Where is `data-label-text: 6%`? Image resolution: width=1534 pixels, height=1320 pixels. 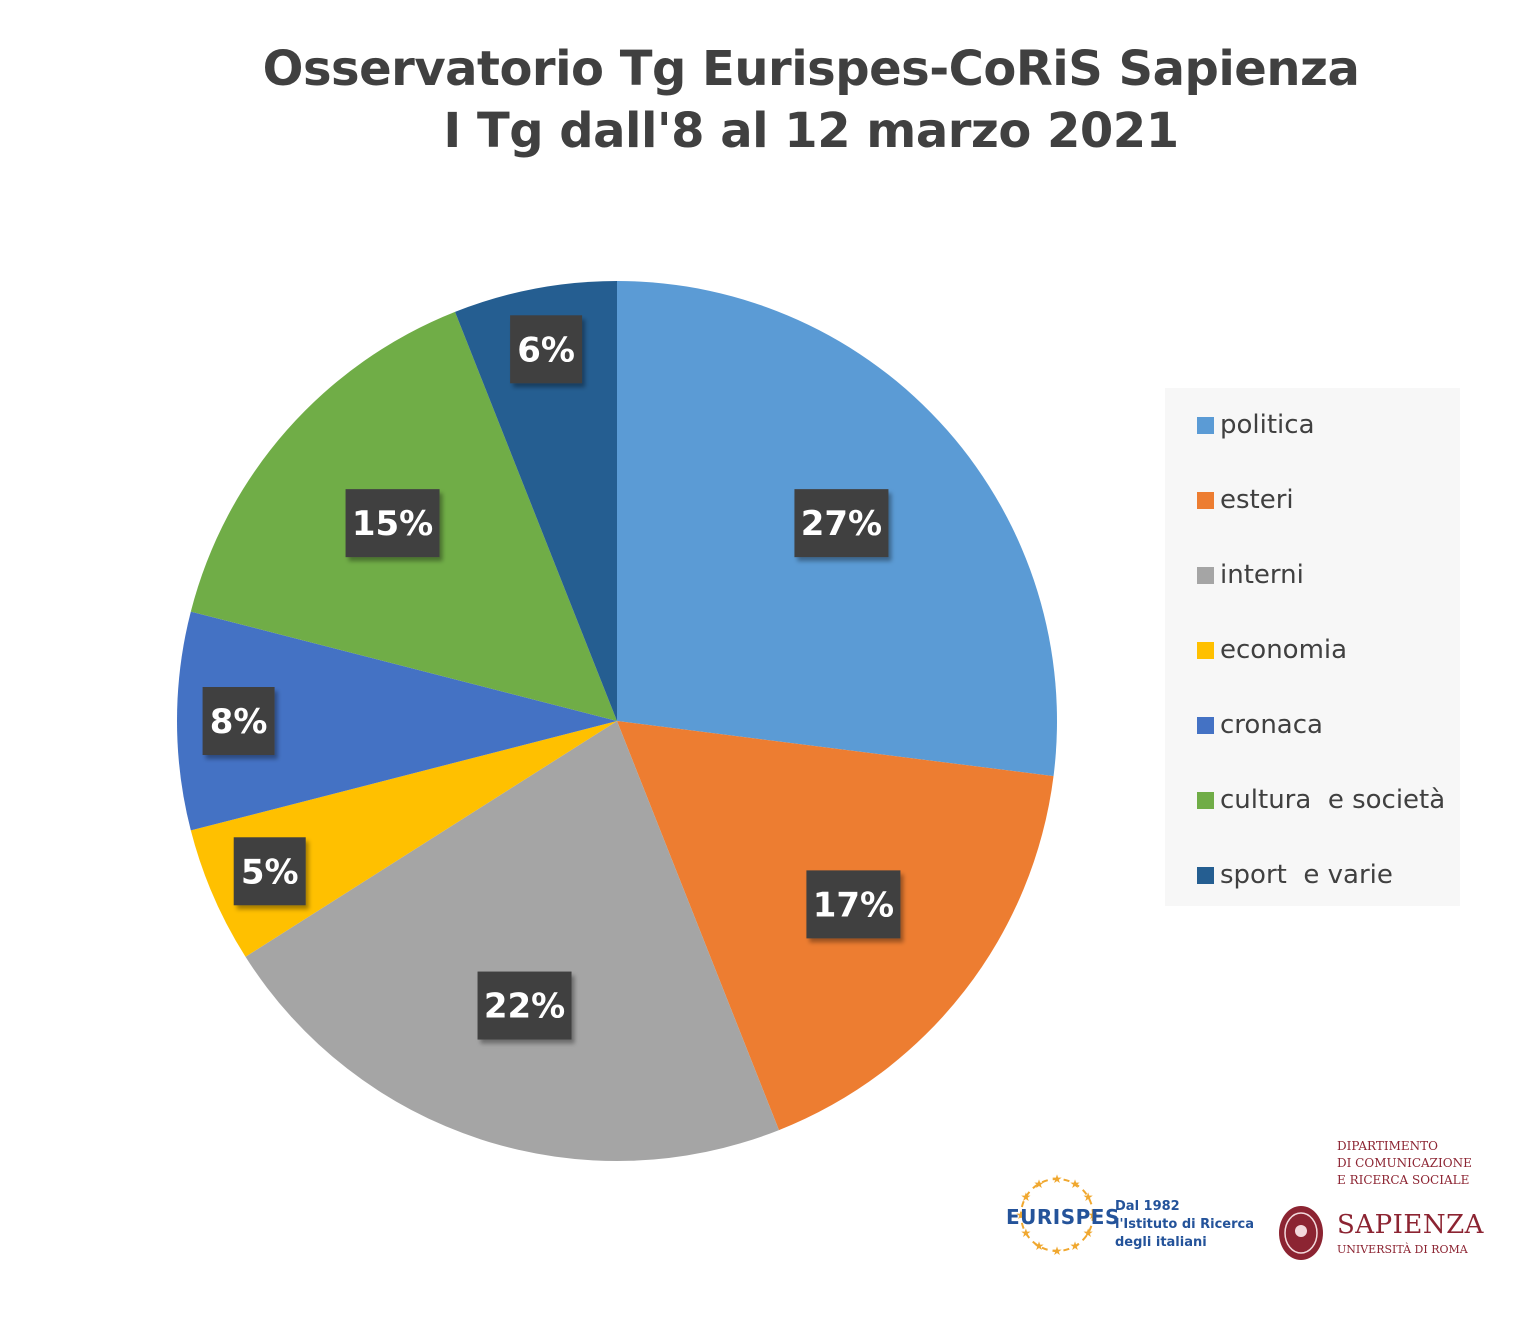
data-label-text: 6% is located at coordinates (546, 350).